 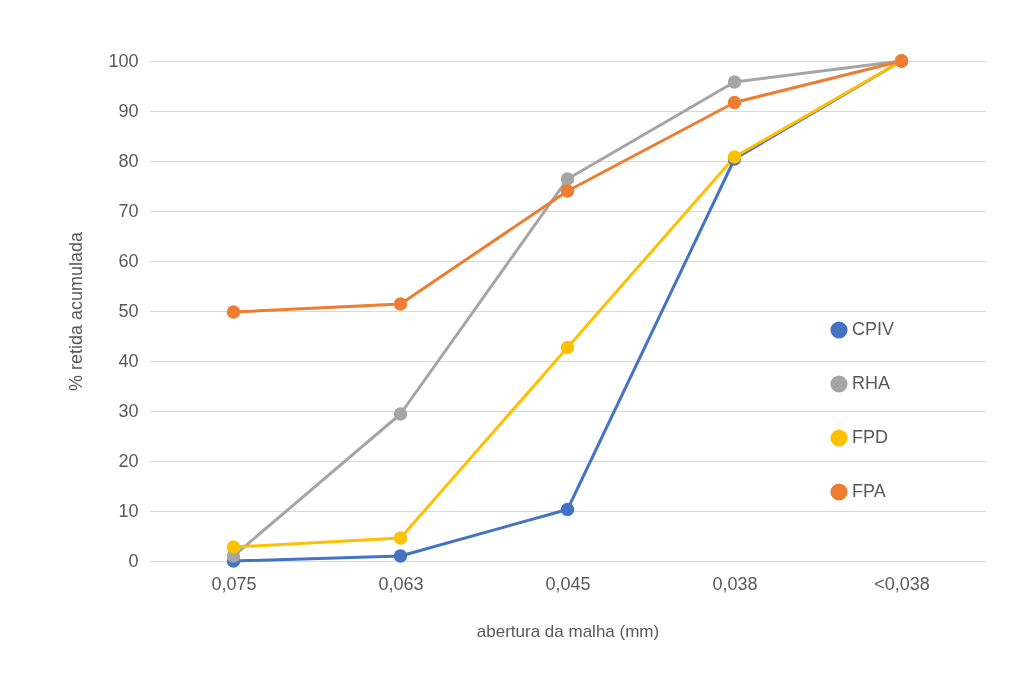 What do you see at coordinates (133, 560) in the screenshot?
I see `y-tick-label: 0` at bounding box center [133, 560].